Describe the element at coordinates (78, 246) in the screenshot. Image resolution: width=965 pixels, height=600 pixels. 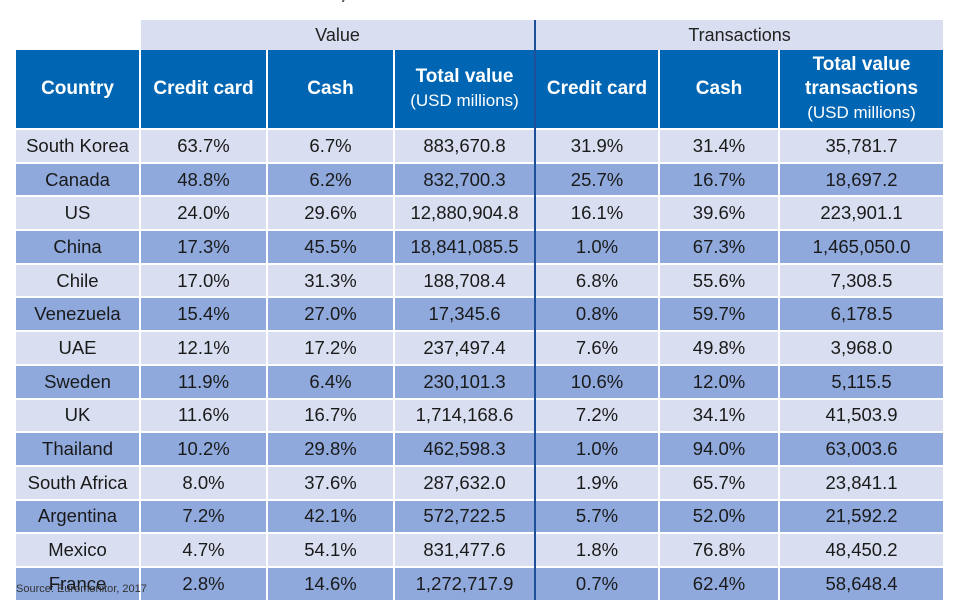
I see `cell-country: China` at that location.